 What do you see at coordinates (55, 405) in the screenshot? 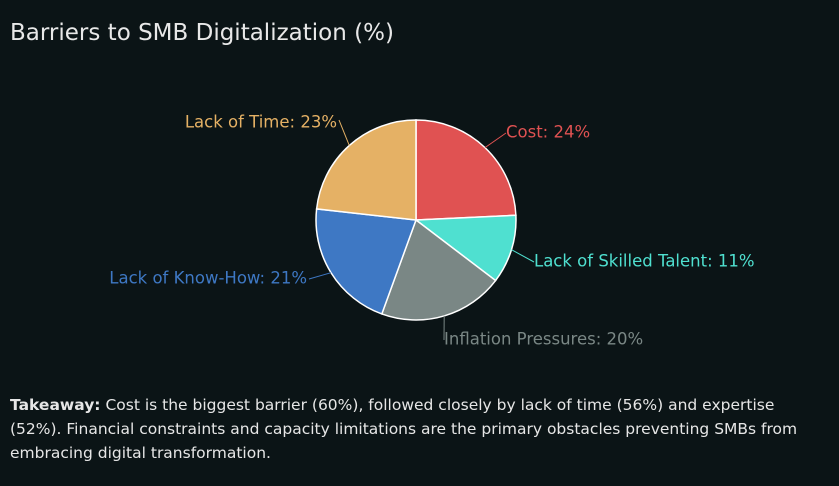
I see `takeaway-label: Takeaway:` at bounding box center [55, 405].